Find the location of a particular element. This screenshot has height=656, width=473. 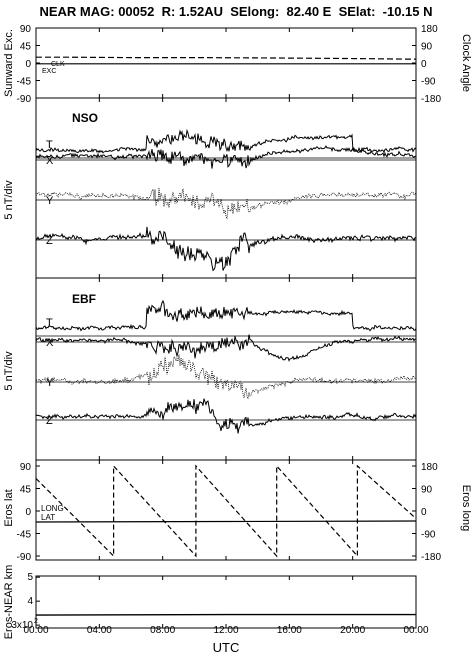

eros-long-label: Eros long is located at coordinates (466, 508).